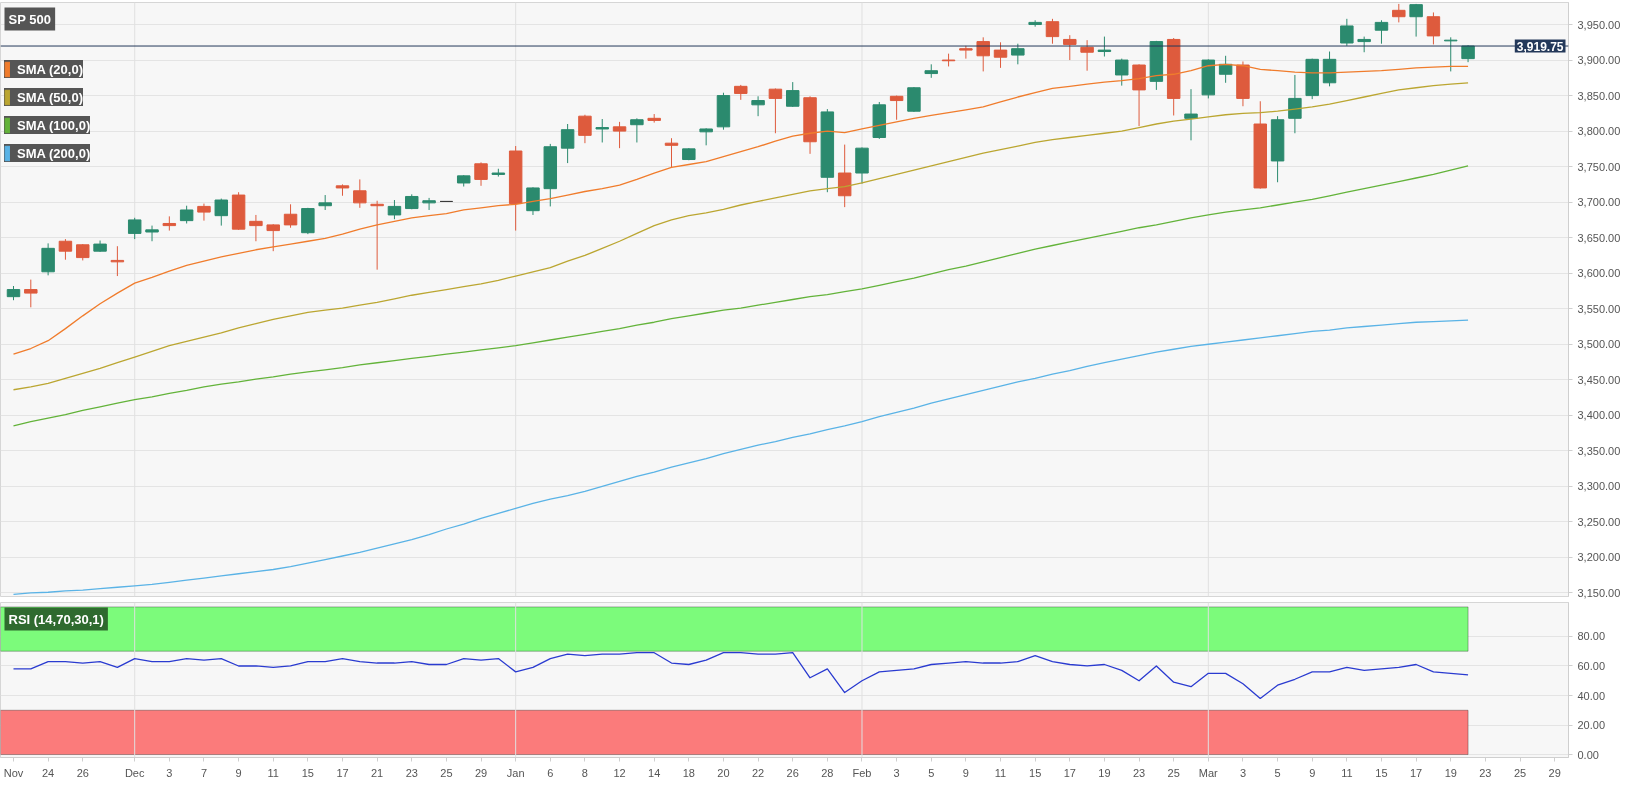  Describe the element at coordinates (619, 772) in the screenshot. I see `x-tick-label: 12` at that location.